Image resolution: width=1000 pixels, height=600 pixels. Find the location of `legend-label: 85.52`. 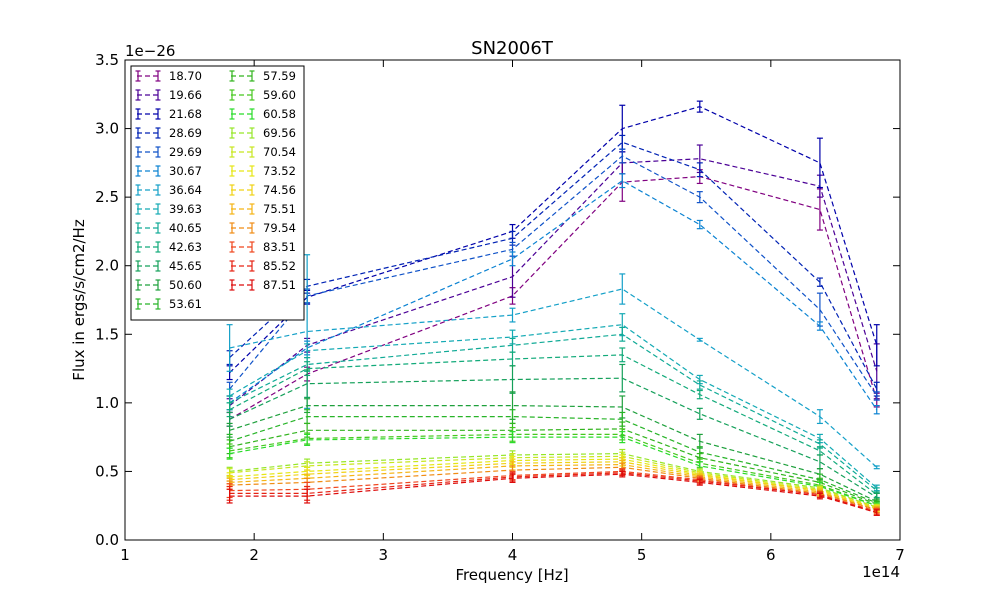

legend-label: 85.52 is located at coordinates (279, 266).